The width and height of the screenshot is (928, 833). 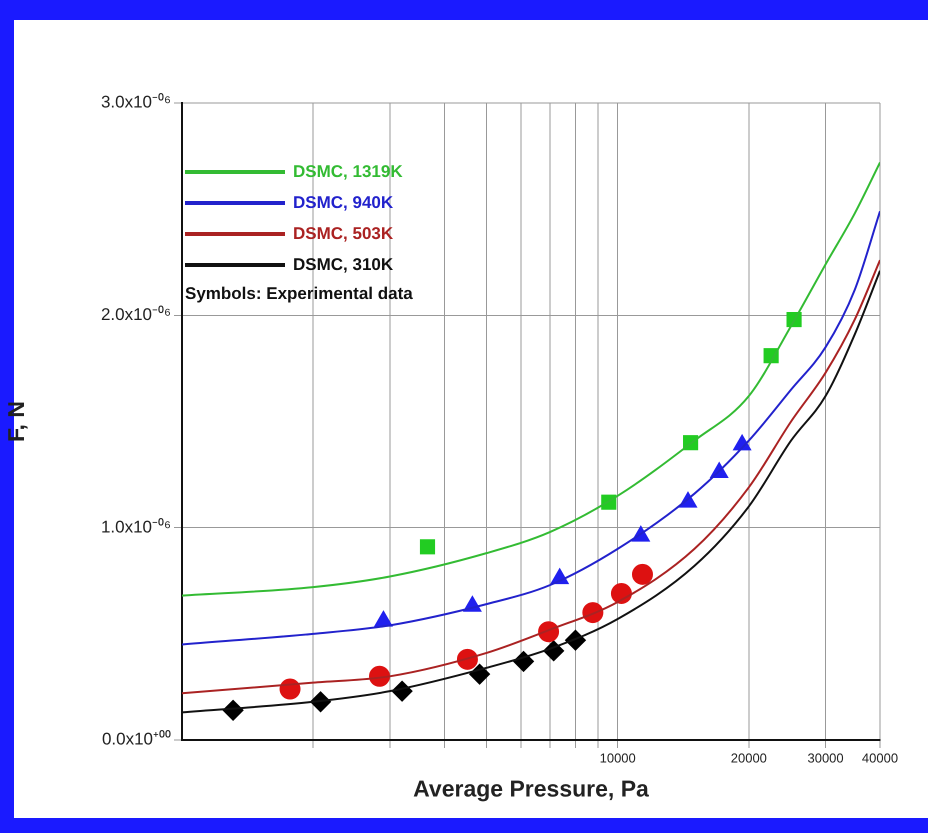 What do you see at coordinates (299, 294) in the screenshot?
I see `annotation: Symbols: Experimental data` at bounding box center [299, 294].